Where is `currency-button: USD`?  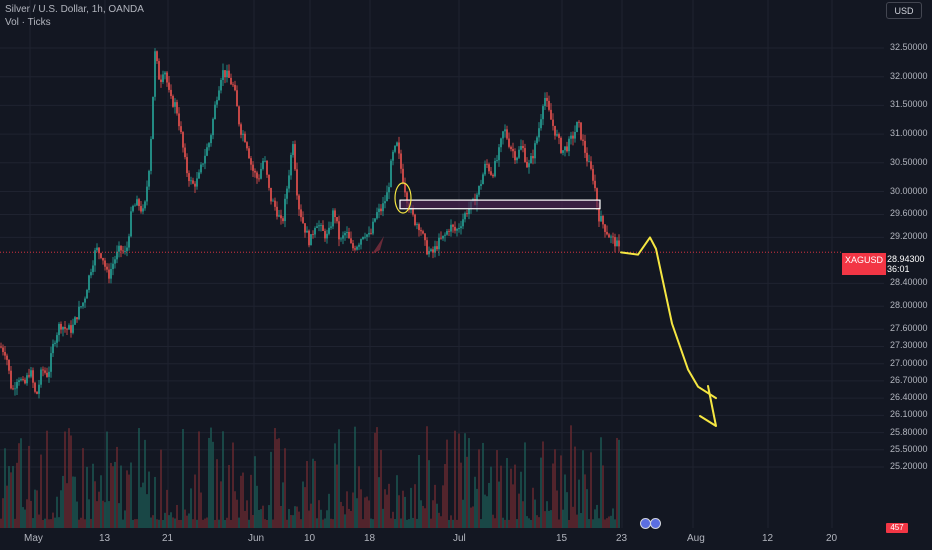 currency-button: USD is located at coordinates (904, 10).